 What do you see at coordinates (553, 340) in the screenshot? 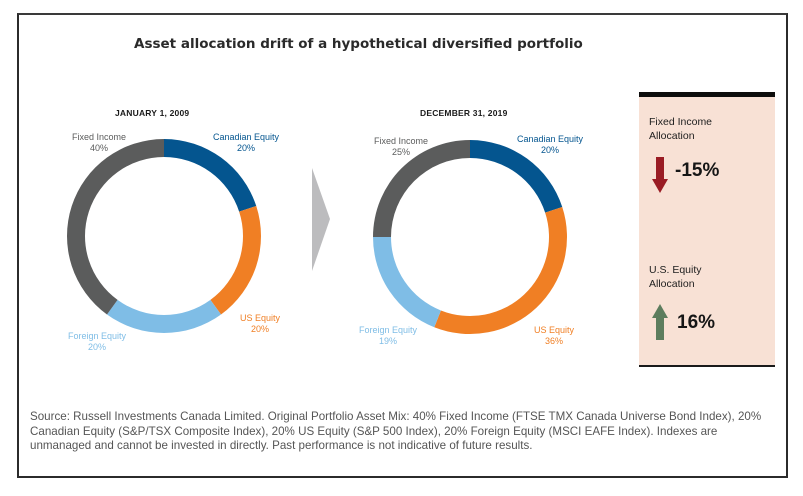
I see `slice-label-value: 36%` at bounding box center [553, 340].